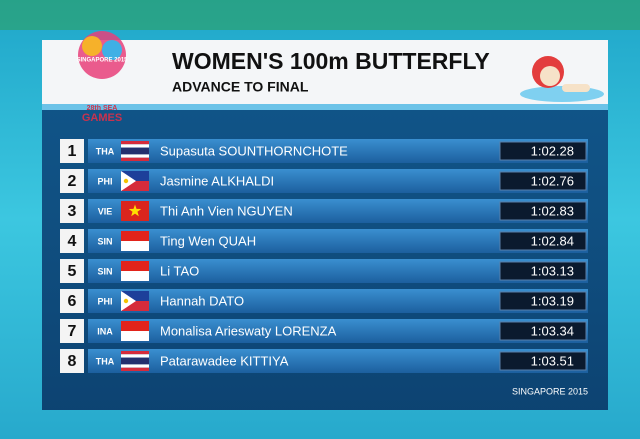  Describe the element at coordinates (324, 301) in the screenshot. I see `result-row: 6 PHI Hannah DATO 1:03.19` at that location.